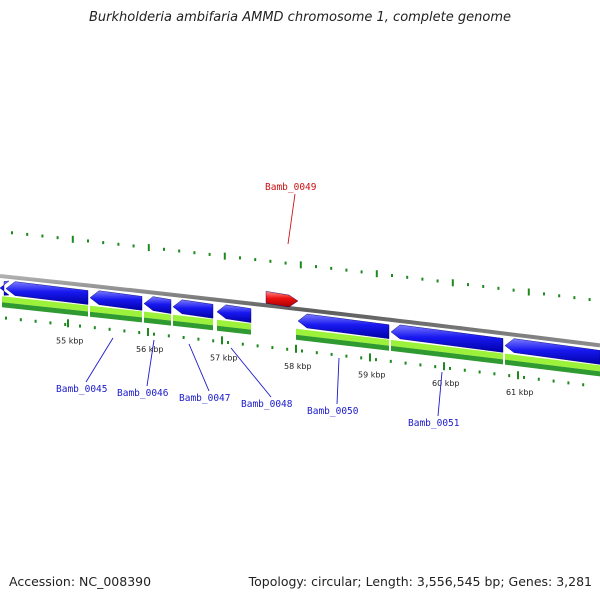 Image resolution: width=600 pixels, height=600 pixels. What do you see at coordinates (372, 374) in the screenshot?
I see `tick-label: 59 kbp` at bounding box center [372, 374].